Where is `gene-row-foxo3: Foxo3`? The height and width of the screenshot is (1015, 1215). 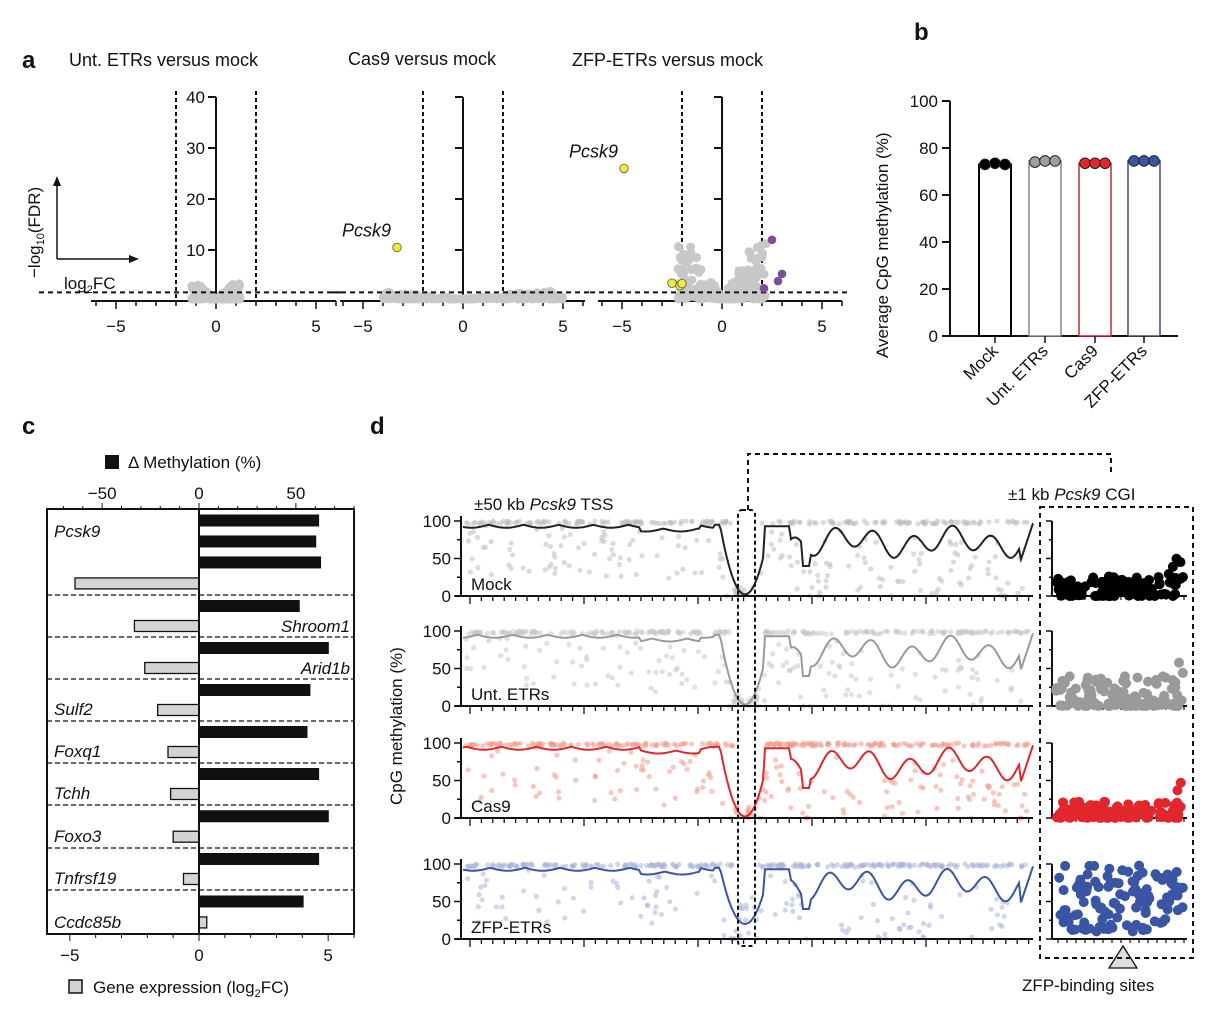
gene-row-foxo3: Foxo3 is located at coordinates (191, 828).